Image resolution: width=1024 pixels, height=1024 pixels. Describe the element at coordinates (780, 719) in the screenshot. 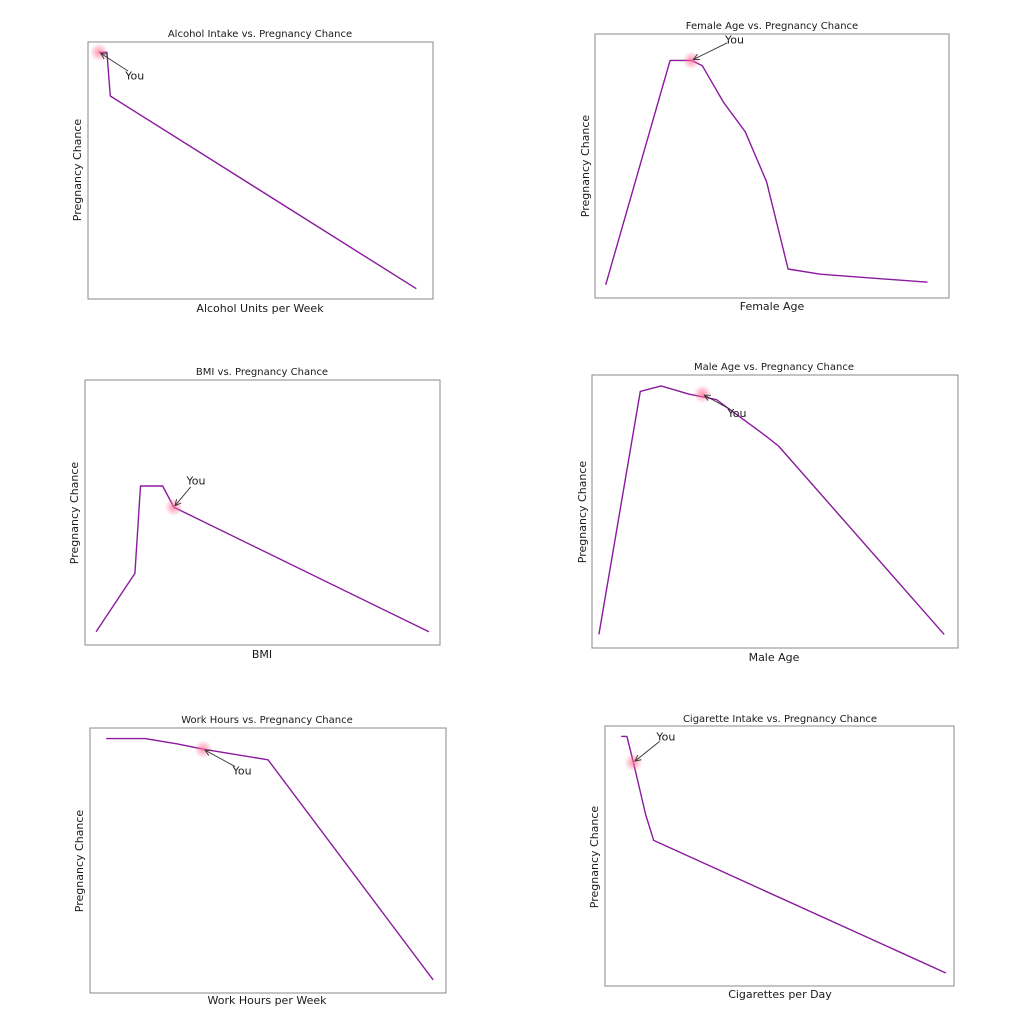

I see `chart-title: Cigarette Intake vs. Pregnancy Chance` at that location.